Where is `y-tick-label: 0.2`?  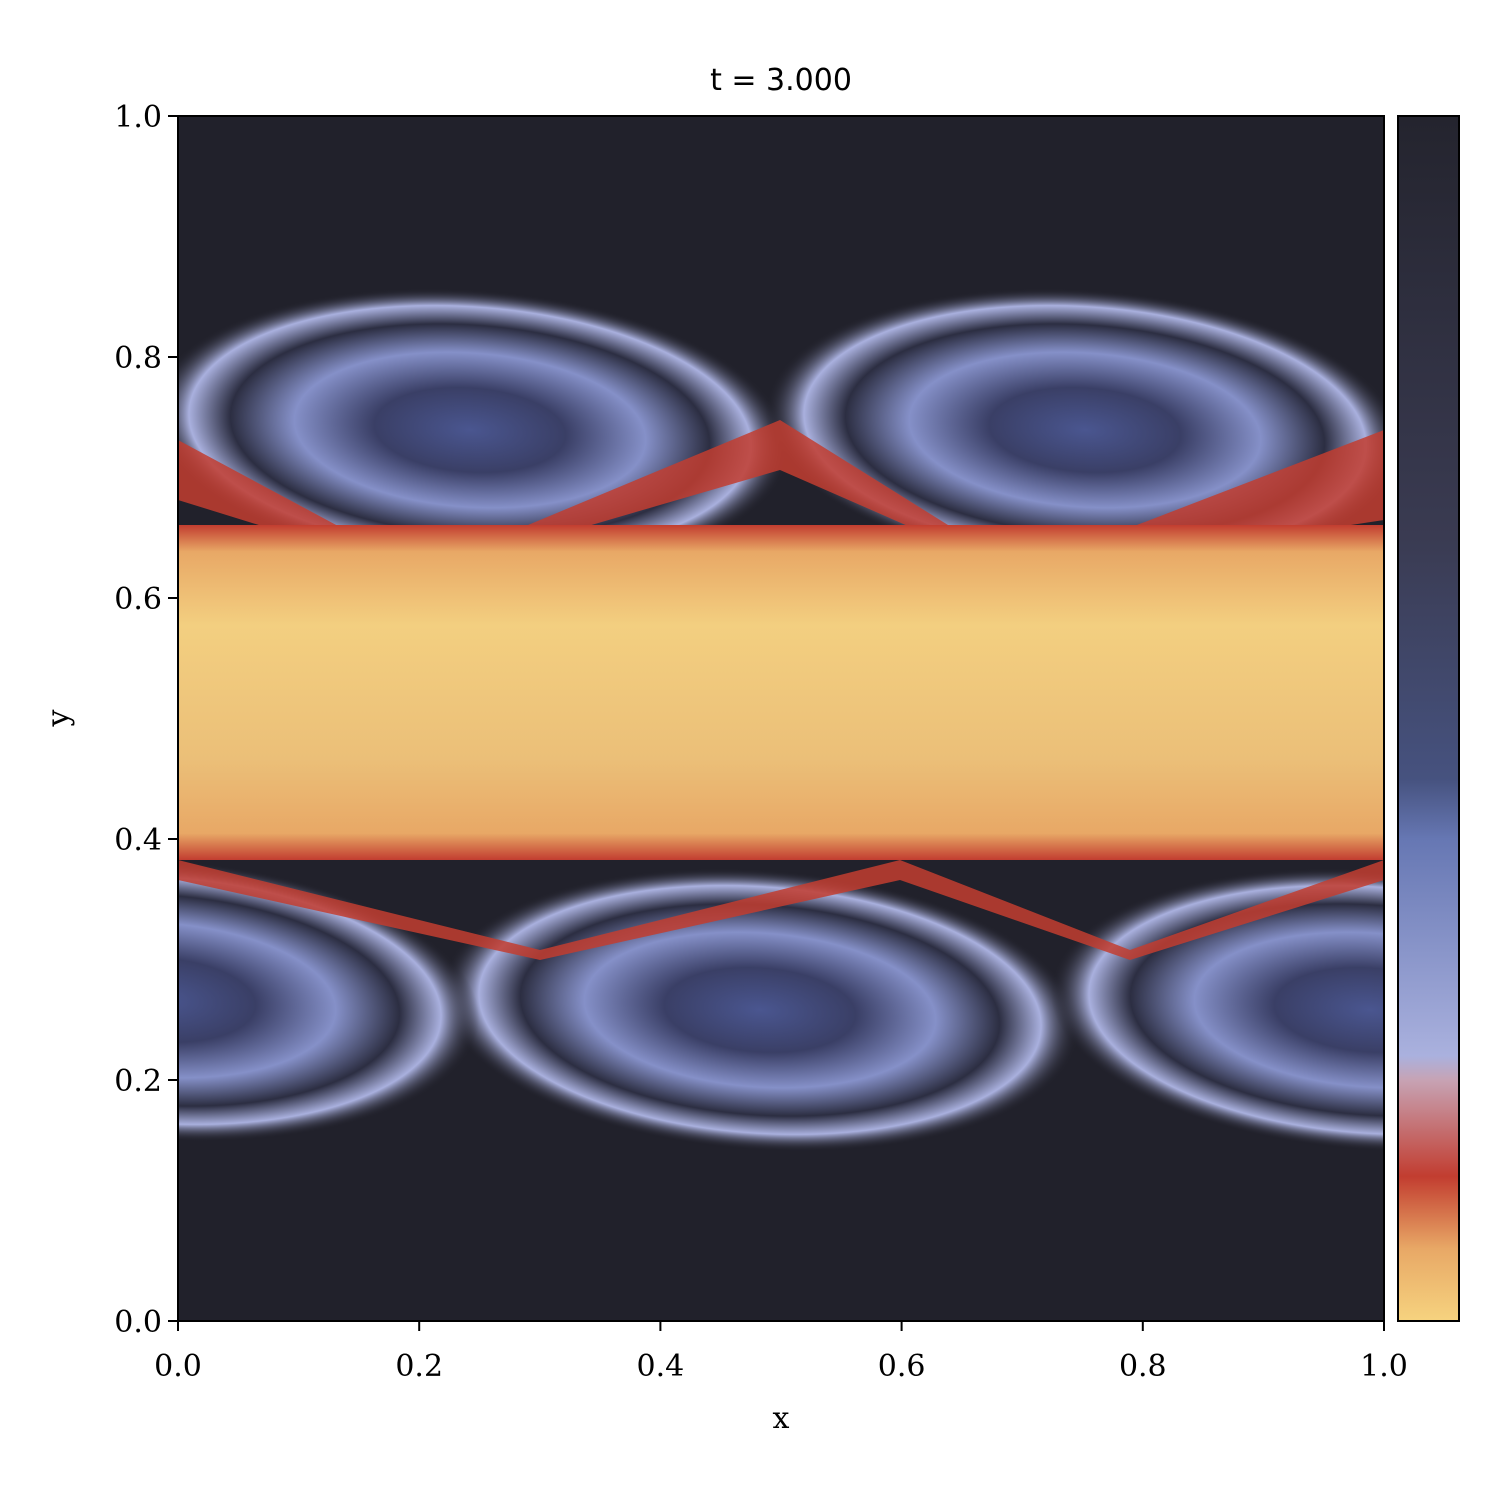
y-tick-label: 0.2 is located at coordinates (138, 1081).